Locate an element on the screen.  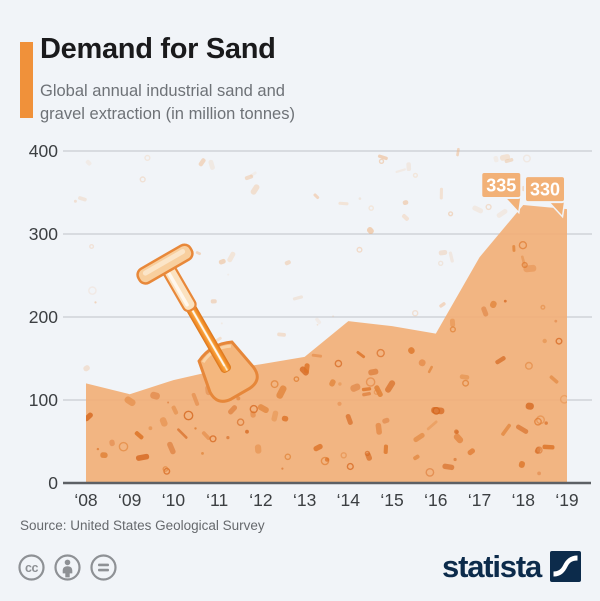
svg-text: 200 is located at coordinates (43, 317).